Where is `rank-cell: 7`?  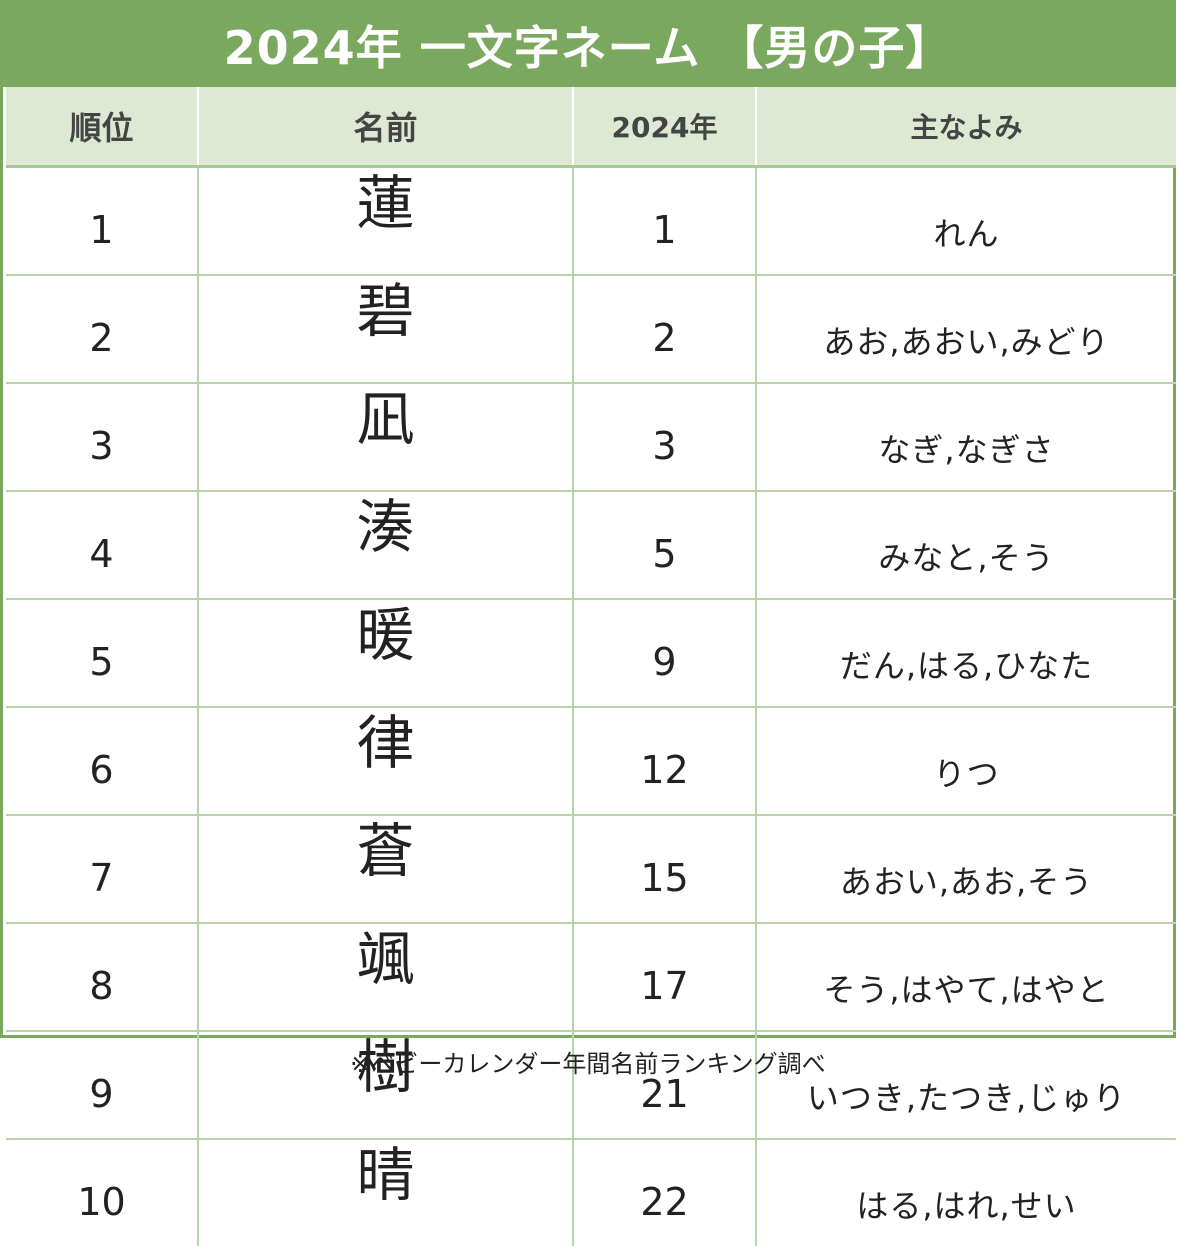
rank-cell: 7 is located at coordinates (102, 869).